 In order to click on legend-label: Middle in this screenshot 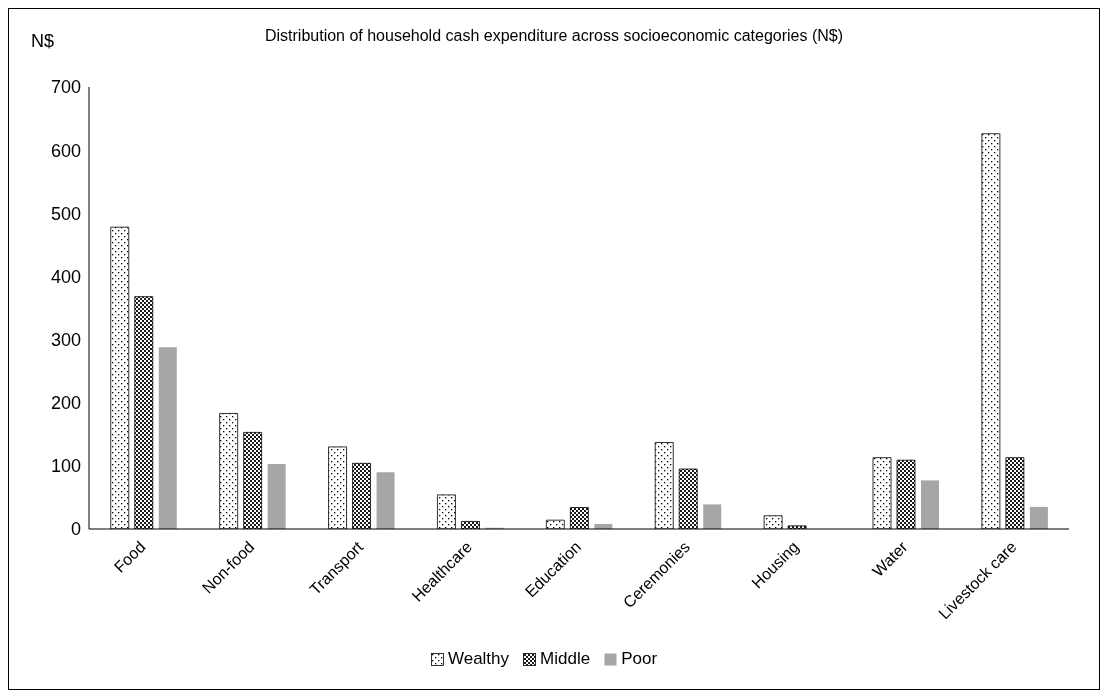, I will do `click(565, 659)`.